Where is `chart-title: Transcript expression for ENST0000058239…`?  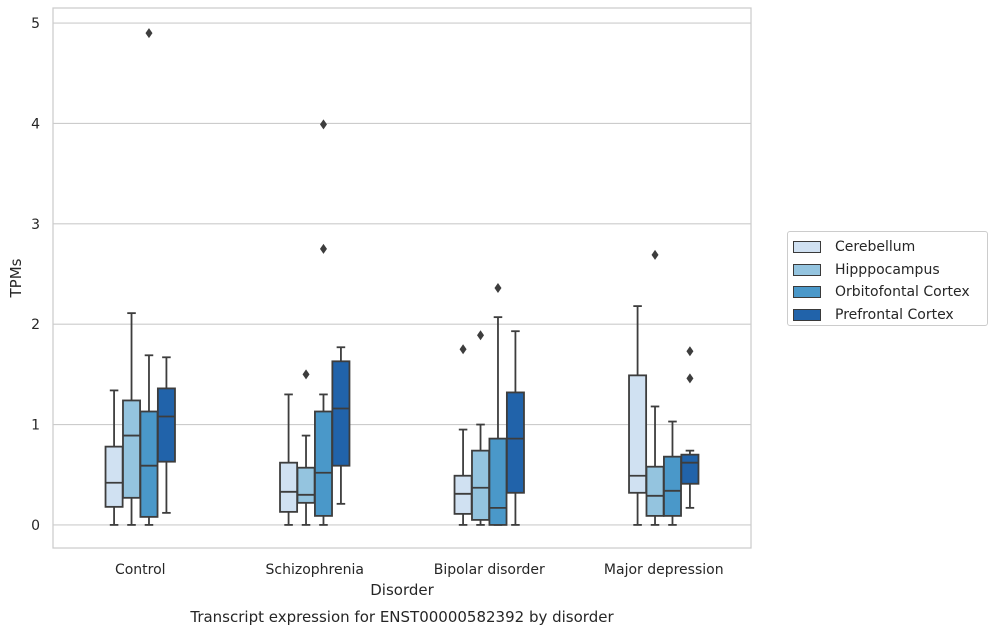 chart-title: Transcript expression for ENST0000058239… is located at coordinates (401, 617).